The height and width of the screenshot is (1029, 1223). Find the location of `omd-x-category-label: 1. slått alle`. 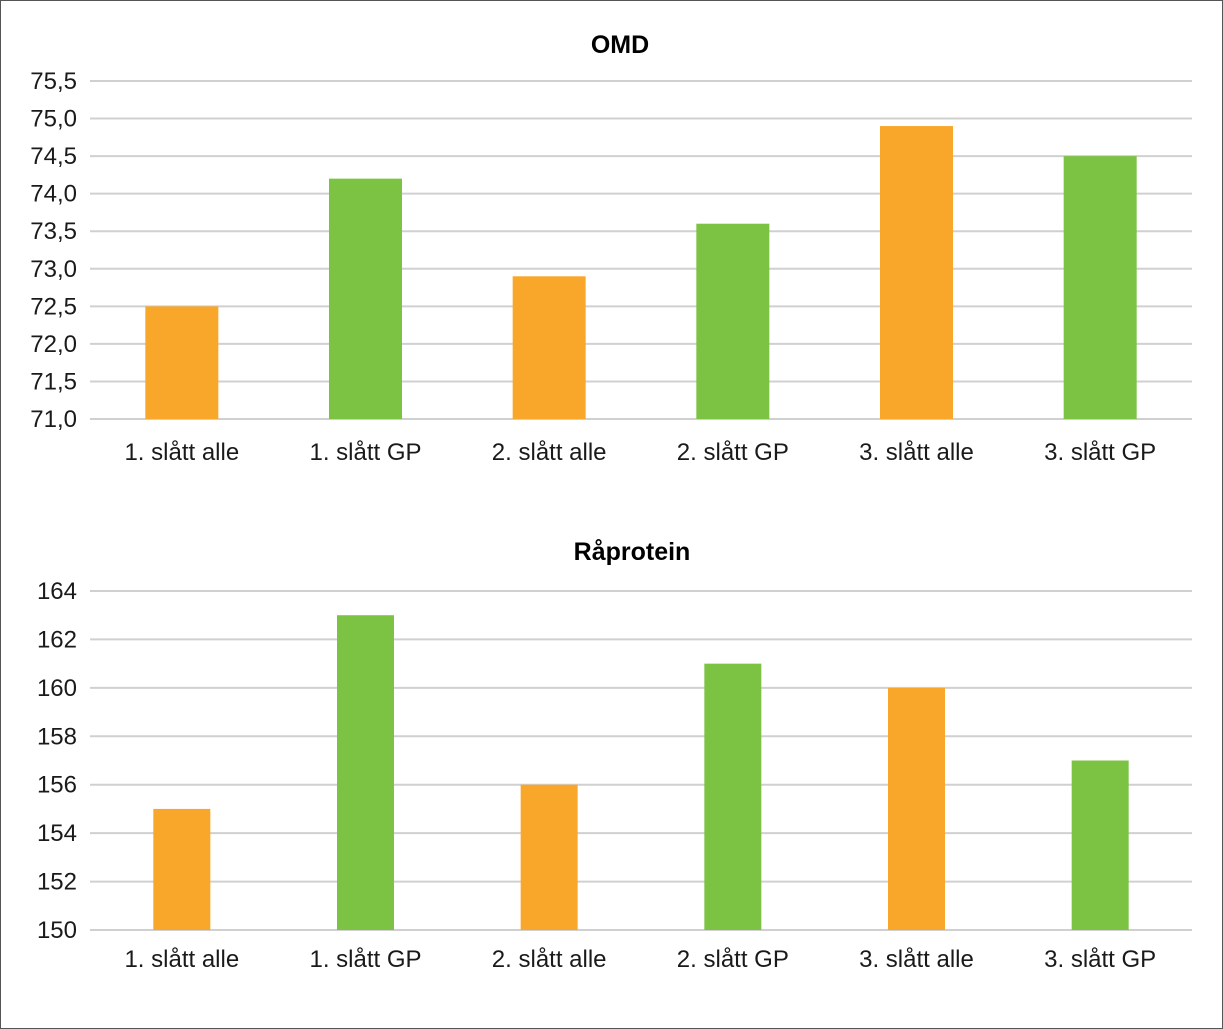

omd-x-category-label: 1. slått alle is located at coordinates (181, 452).